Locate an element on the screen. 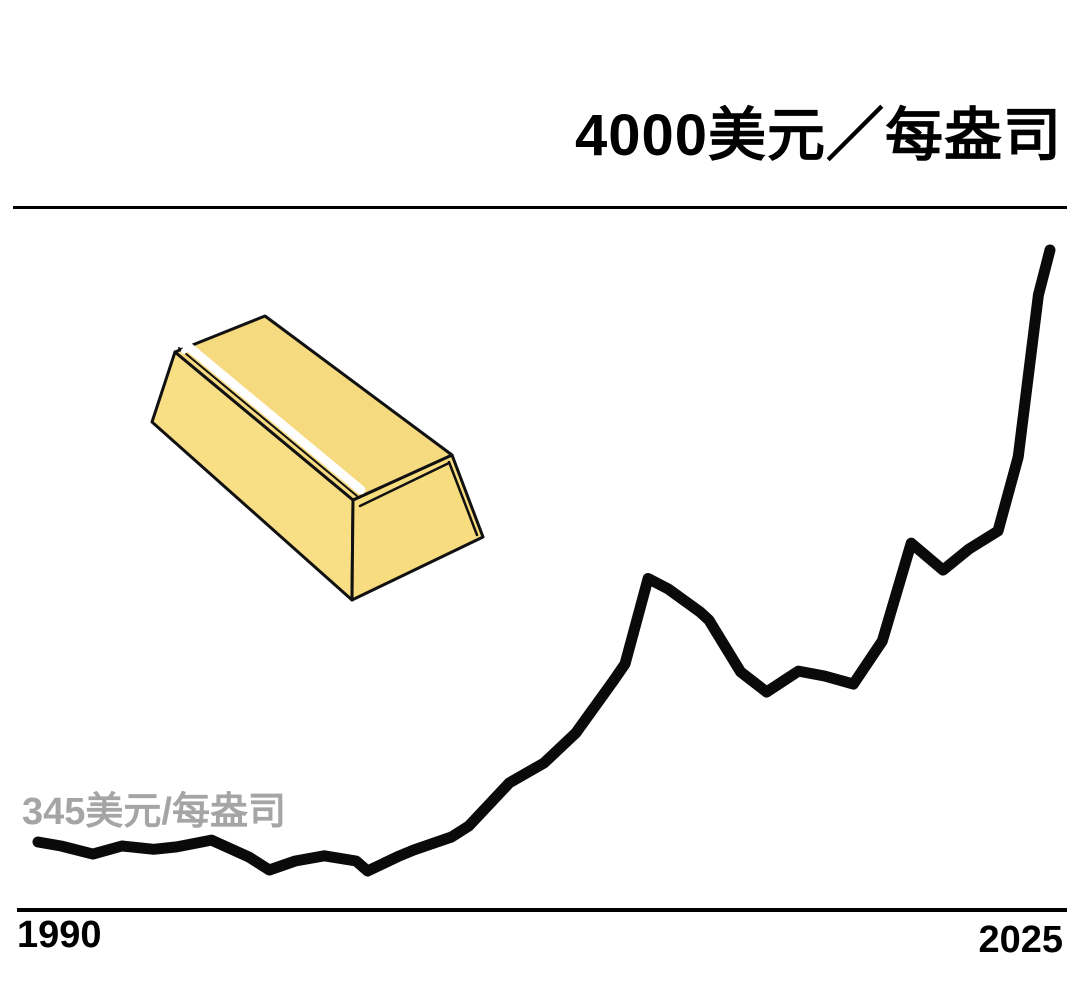 This screenshot has width=1080, height=1003. chart-title: 4000美元／每盎司 is located at coordinates (818, 135).